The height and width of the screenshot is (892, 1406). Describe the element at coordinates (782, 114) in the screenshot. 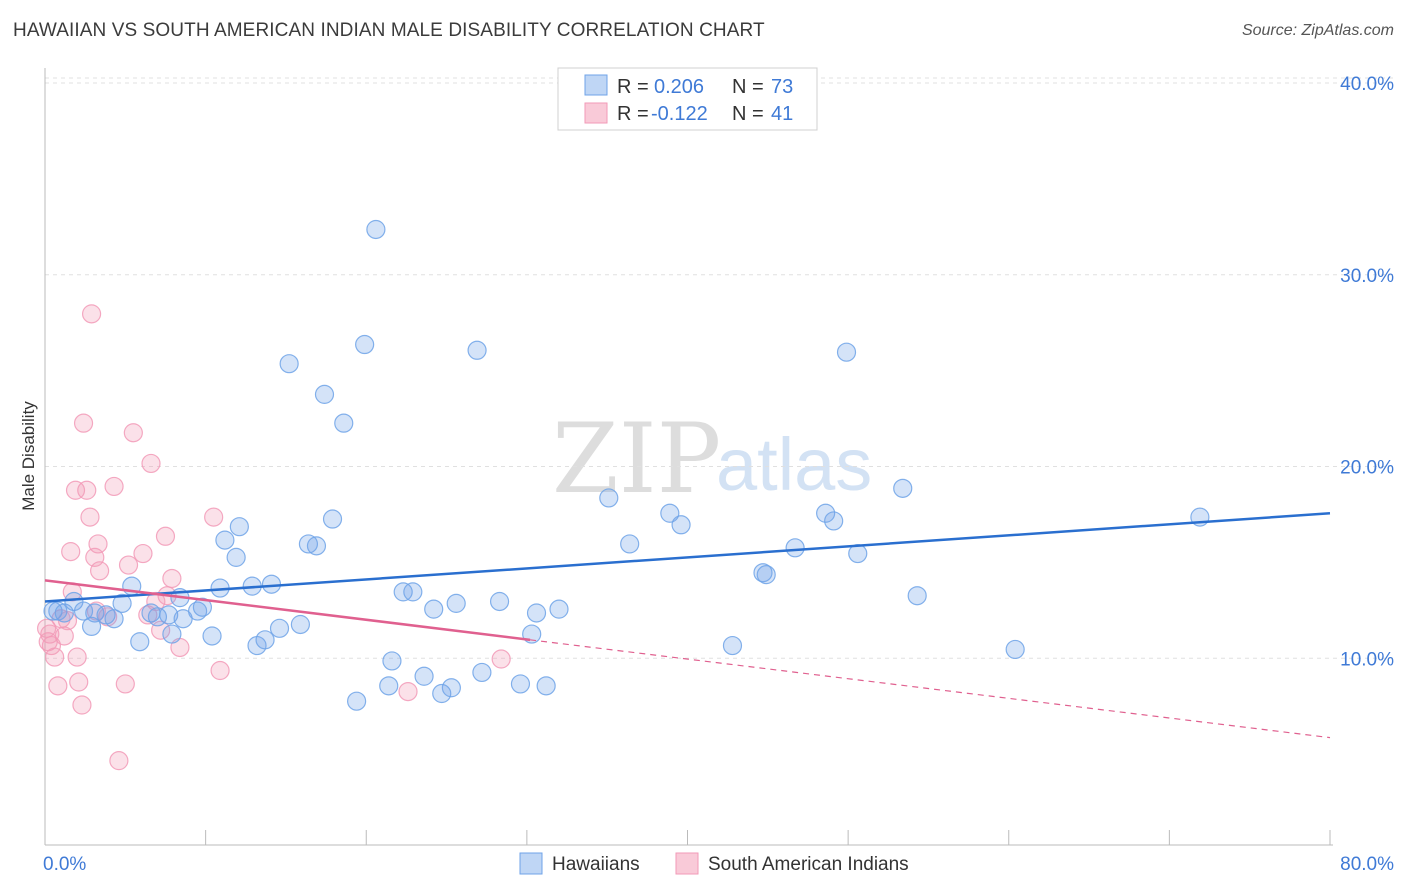

I see `legend-n-value-2: 41` at that location.